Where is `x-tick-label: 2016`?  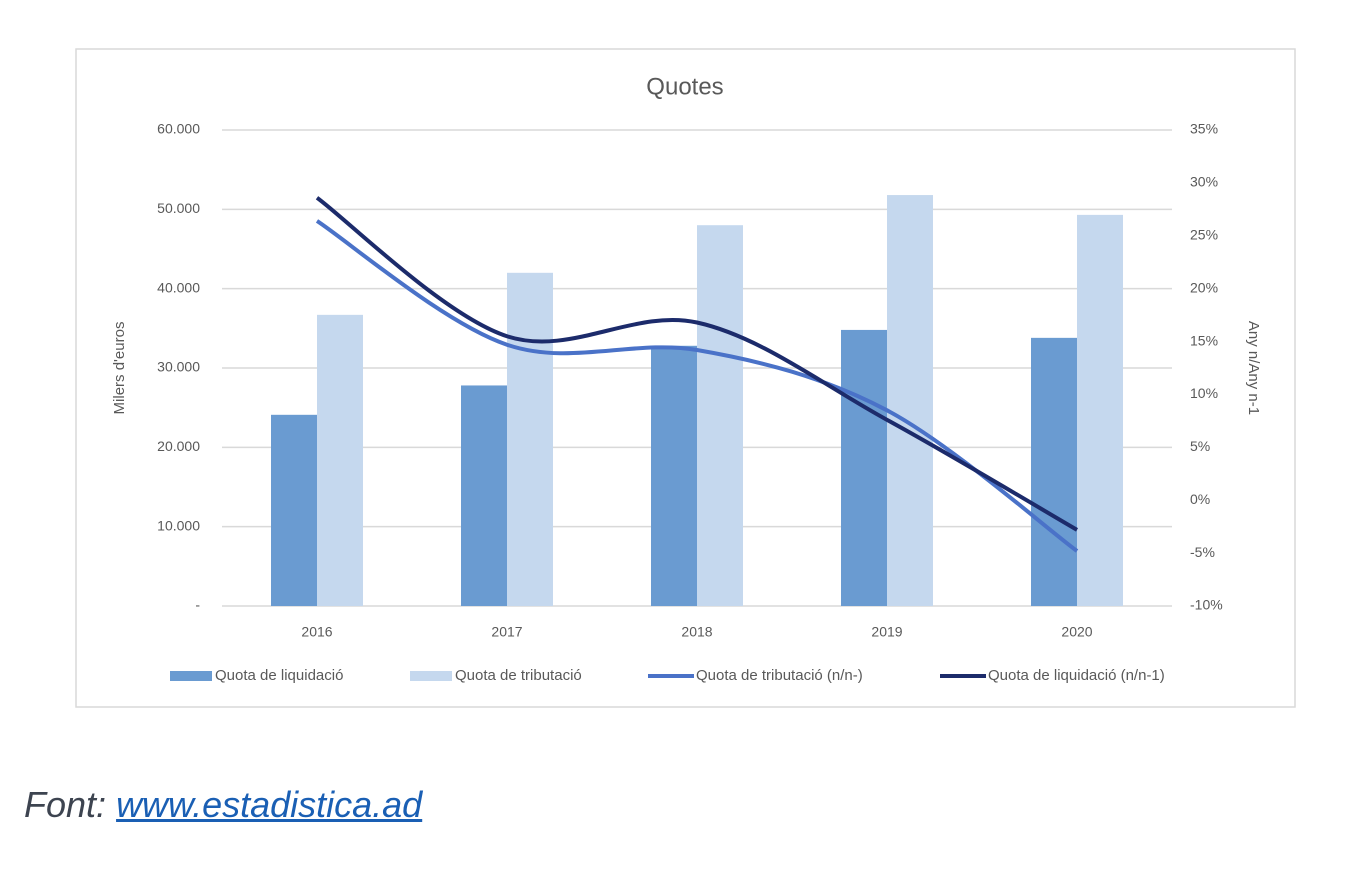 x-tick-label: 2016 is located at coordinates (316, 632).